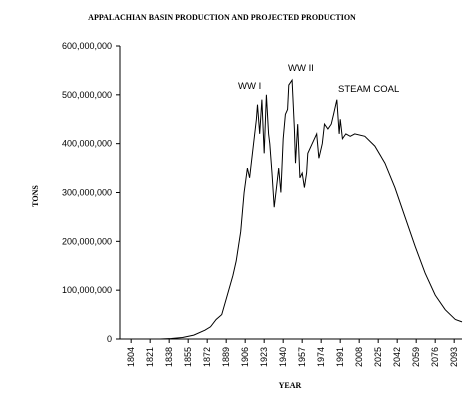  What do you see at coordinates (150, 357) in the screenshot?
I see `x-tick-label: 1821` at bounding box center [150, 357].